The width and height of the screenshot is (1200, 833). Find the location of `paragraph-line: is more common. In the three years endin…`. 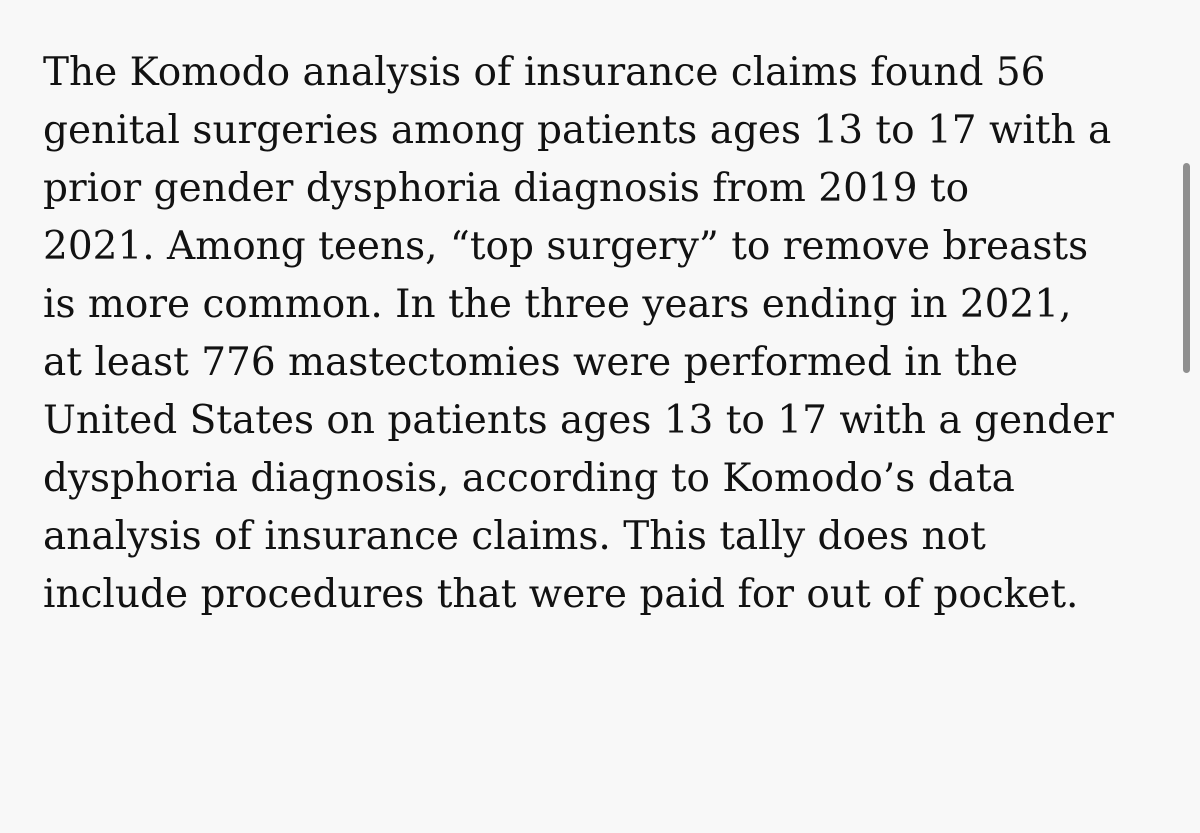

paragraph-line: is more common. In the three years endin… is located at coordinates (557, 304).